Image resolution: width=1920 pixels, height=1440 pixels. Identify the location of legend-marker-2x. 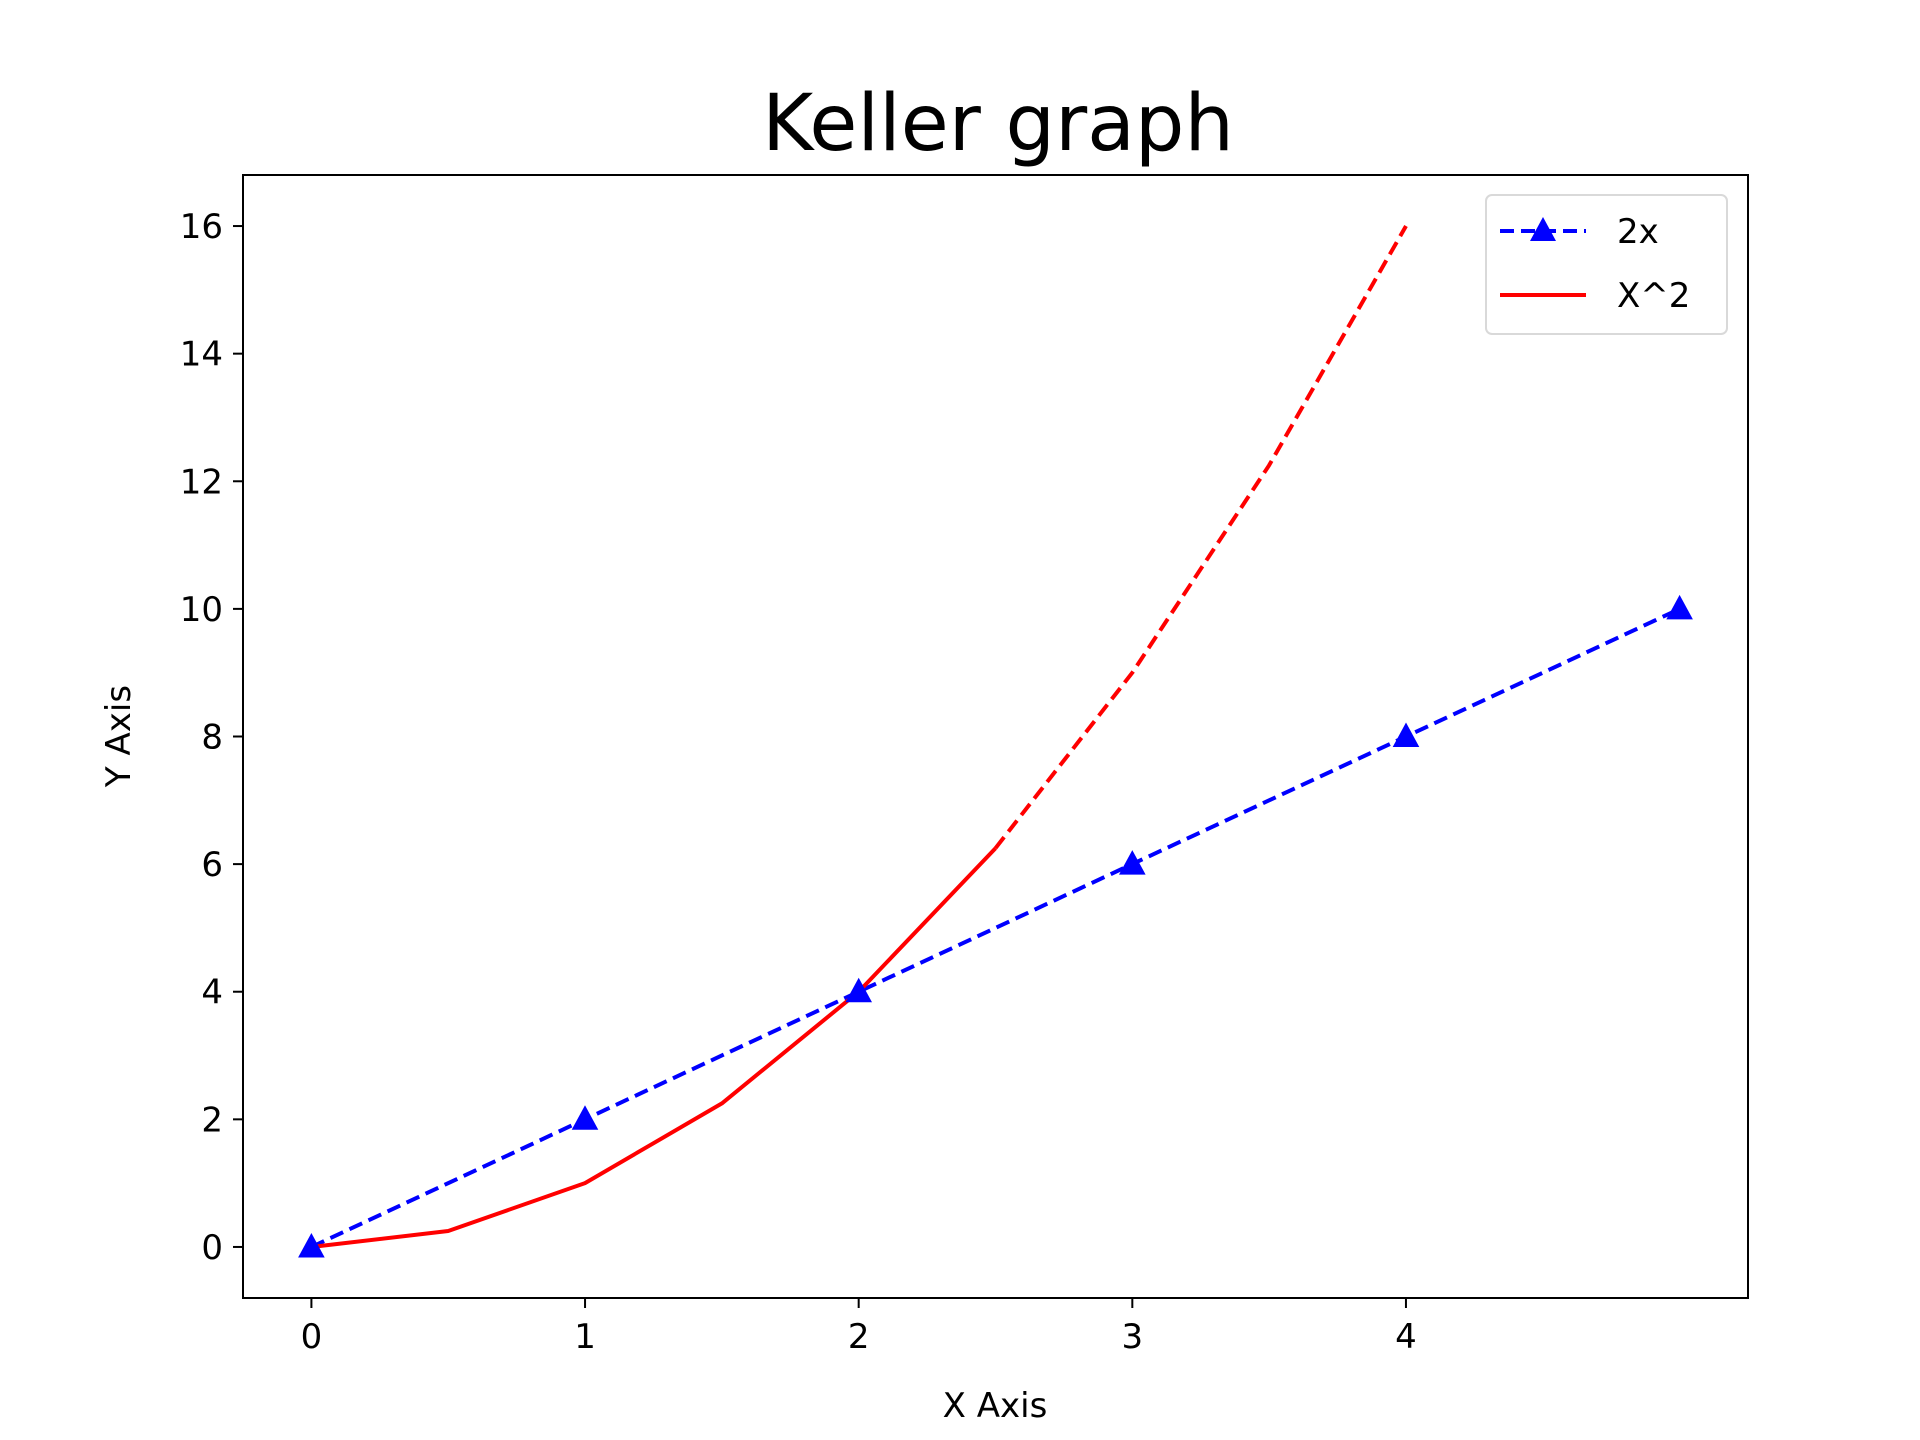
(1543, 229).